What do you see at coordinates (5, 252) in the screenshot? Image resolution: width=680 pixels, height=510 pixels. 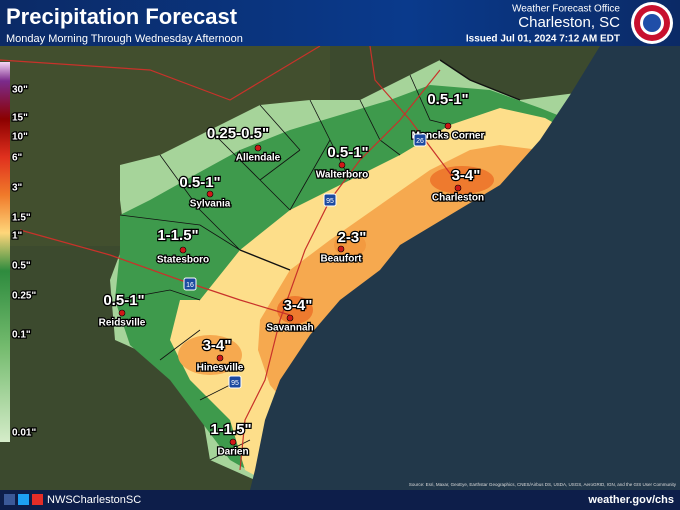 I see `legend-scale` at bounding box center [5, 252].